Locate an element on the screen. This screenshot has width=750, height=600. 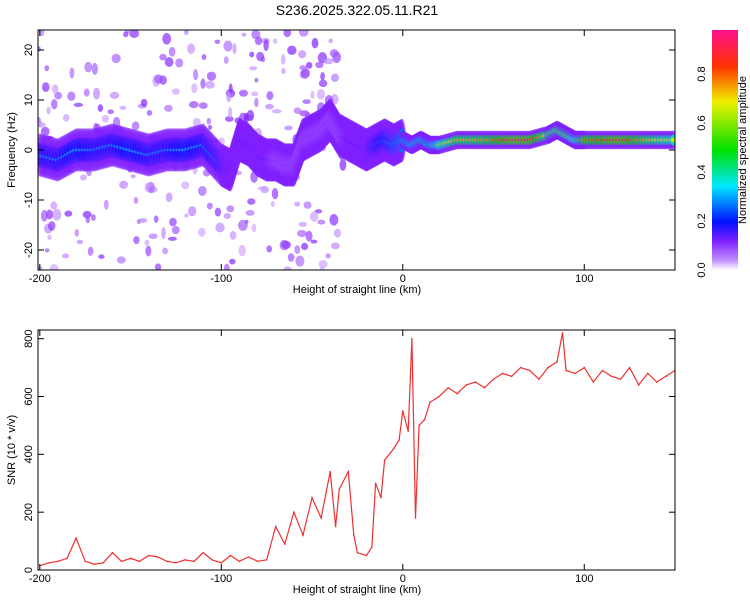
top-y-axis-label: Frequency (Hz) is located at coordinates (12, 150).